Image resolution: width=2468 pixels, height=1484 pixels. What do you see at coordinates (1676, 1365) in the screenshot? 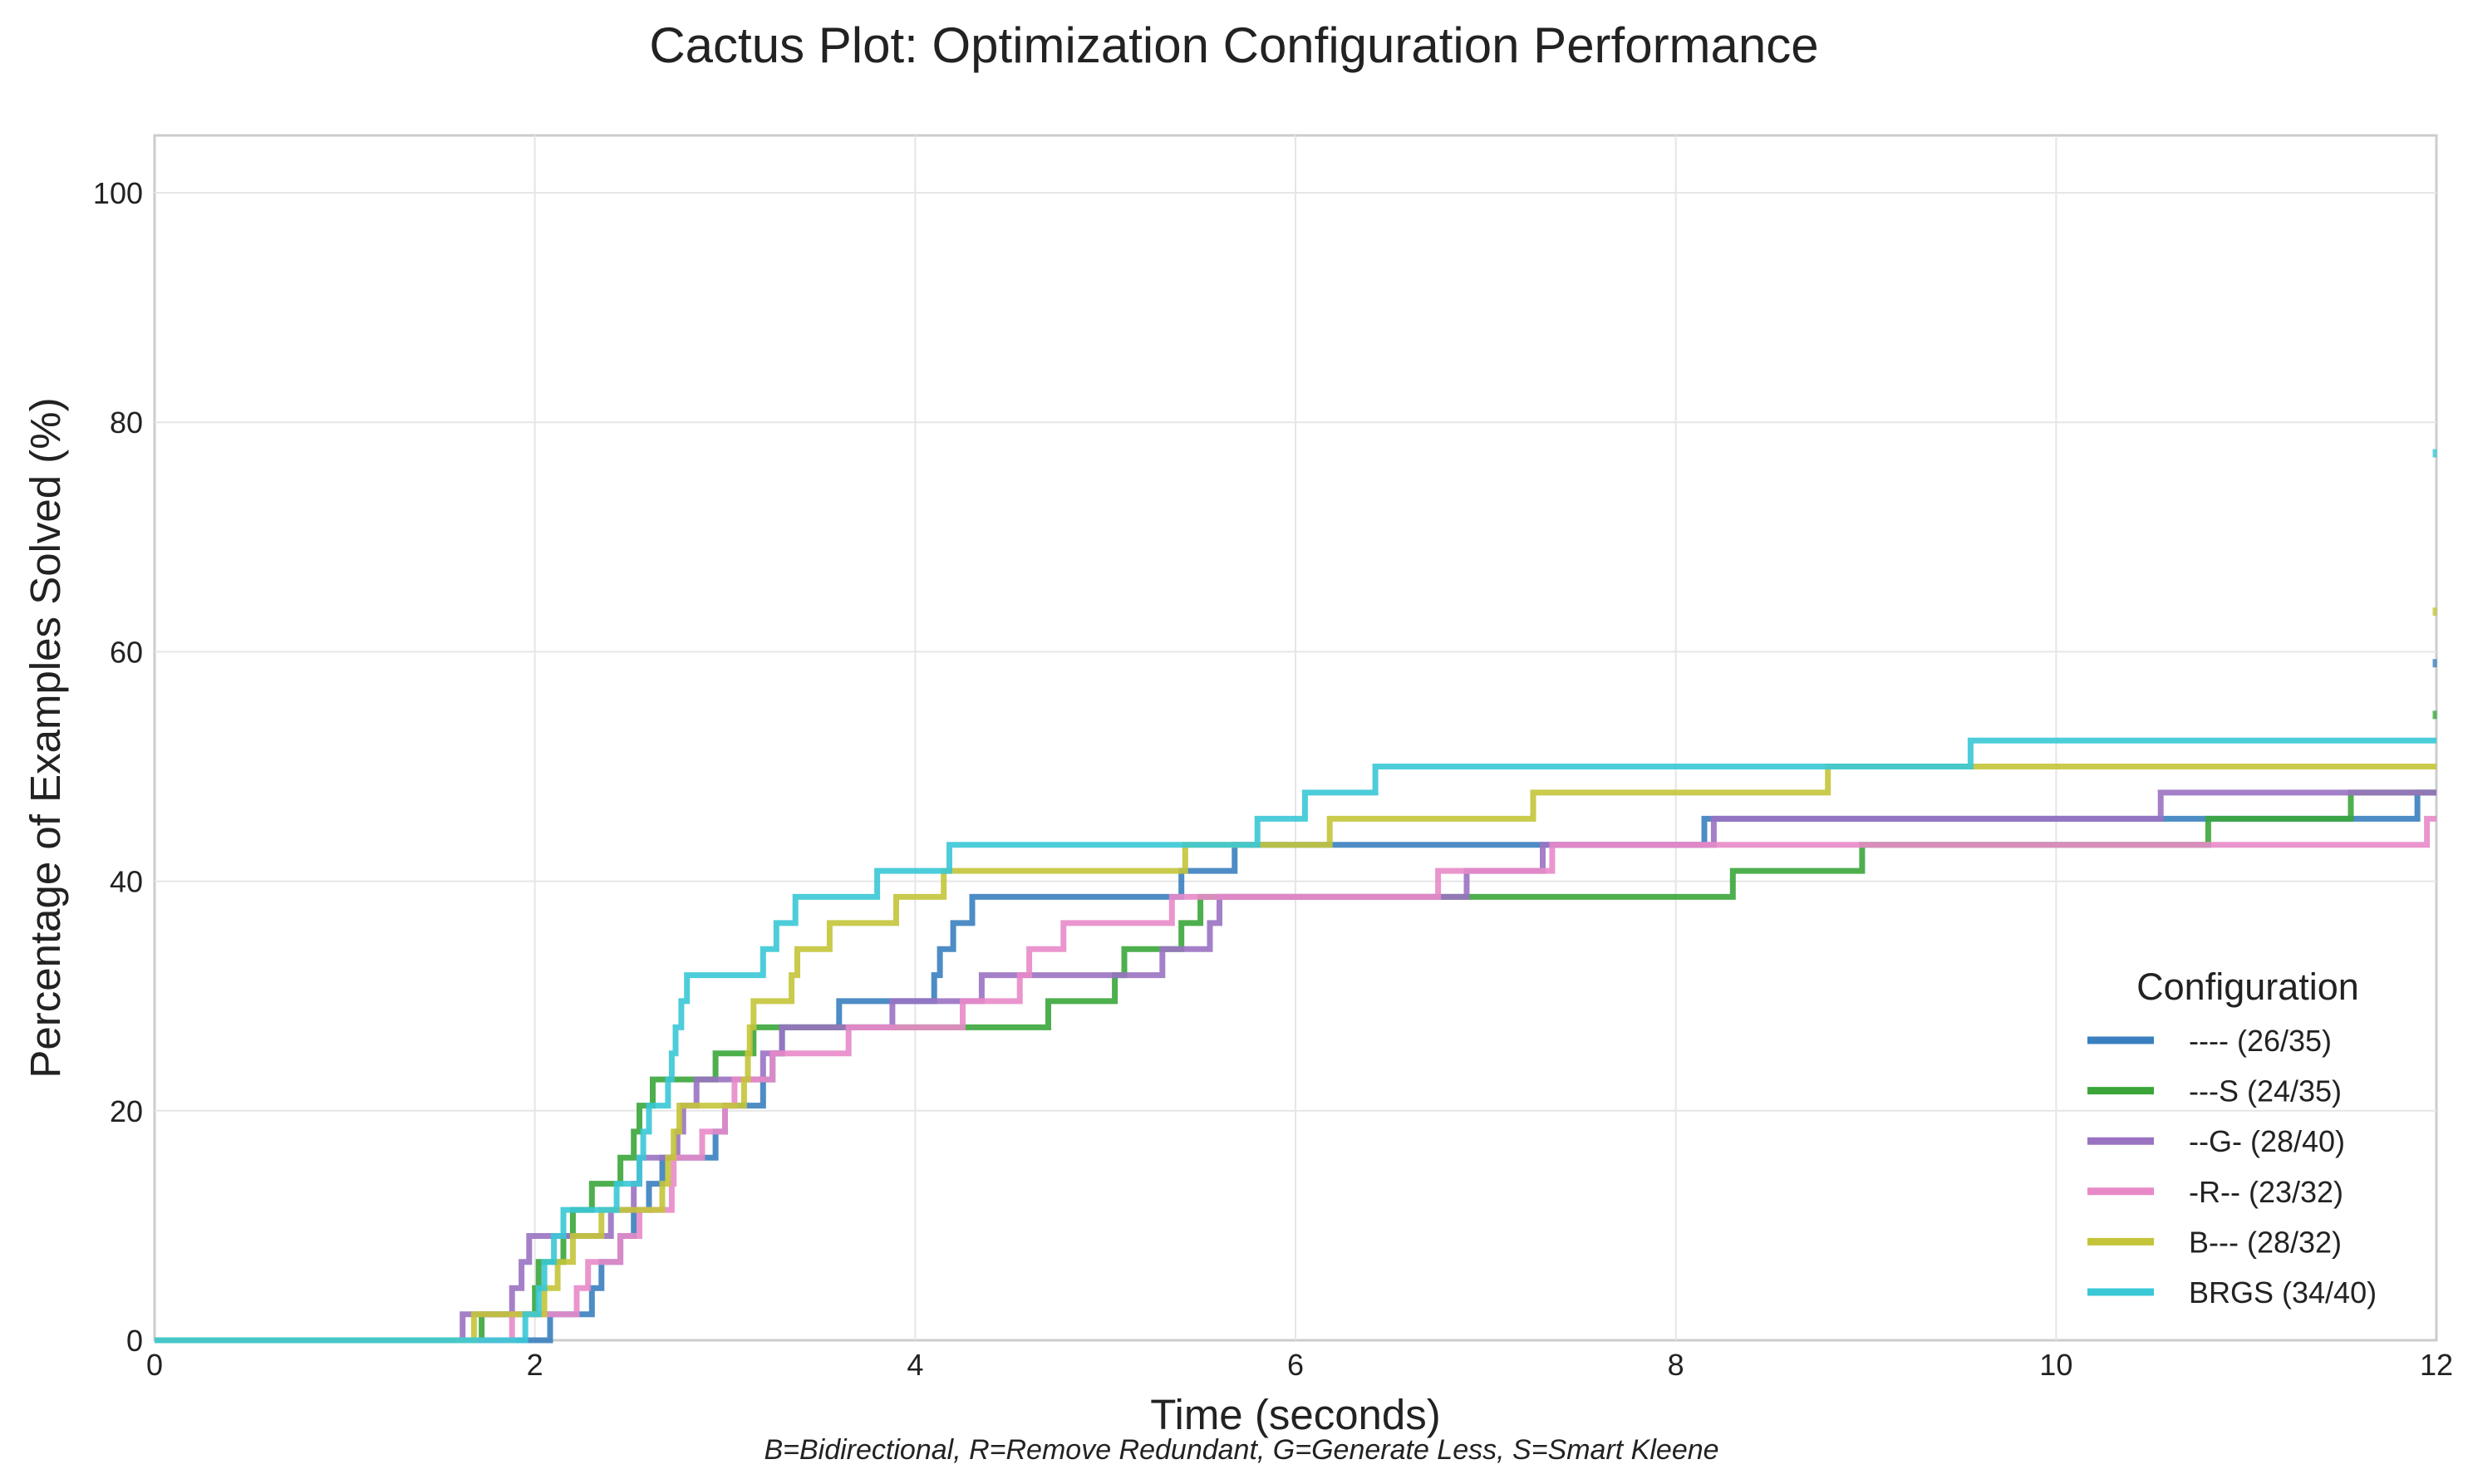
I see `x-tick-label: 8` at bounding box center [1676, 1365].